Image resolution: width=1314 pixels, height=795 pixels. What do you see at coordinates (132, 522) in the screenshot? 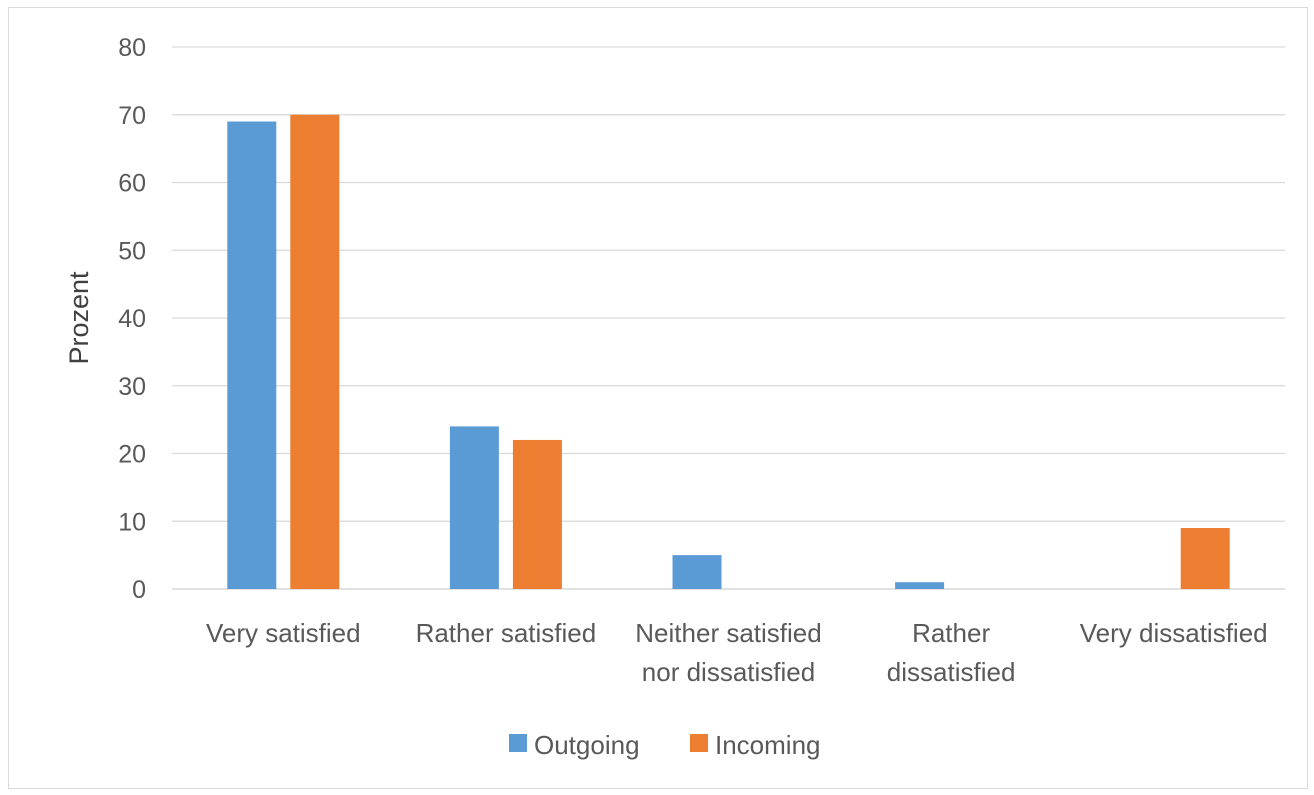
I see `y-tick-label: 10` at bounding box center [132, 522].